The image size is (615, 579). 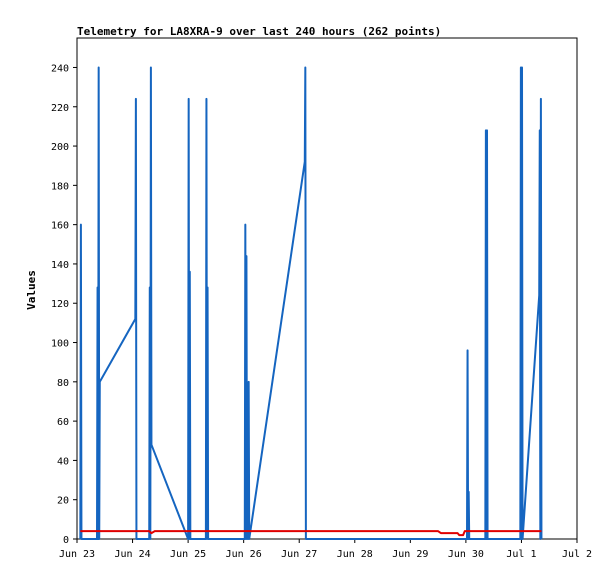 What do you see at coordinates (60, 68) in the screenshot?
I see `y-tick-label: 240` at bounding box center [60, 68].